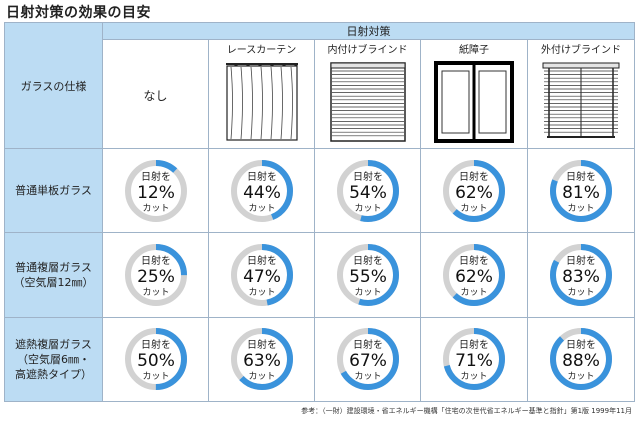  I want to click on cut-rate-cell: 日射を 25% カット, so click(155, 275).